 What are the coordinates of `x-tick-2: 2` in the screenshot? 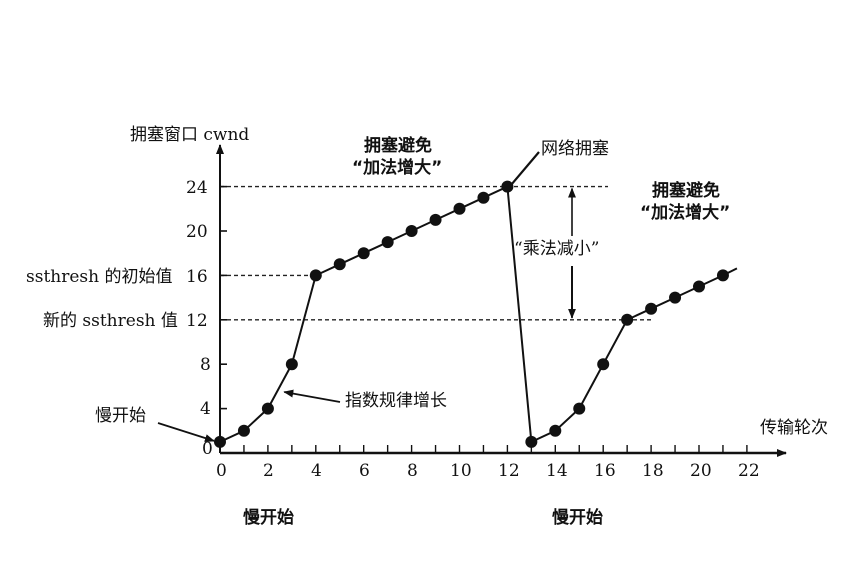 It's located at (268, 471).